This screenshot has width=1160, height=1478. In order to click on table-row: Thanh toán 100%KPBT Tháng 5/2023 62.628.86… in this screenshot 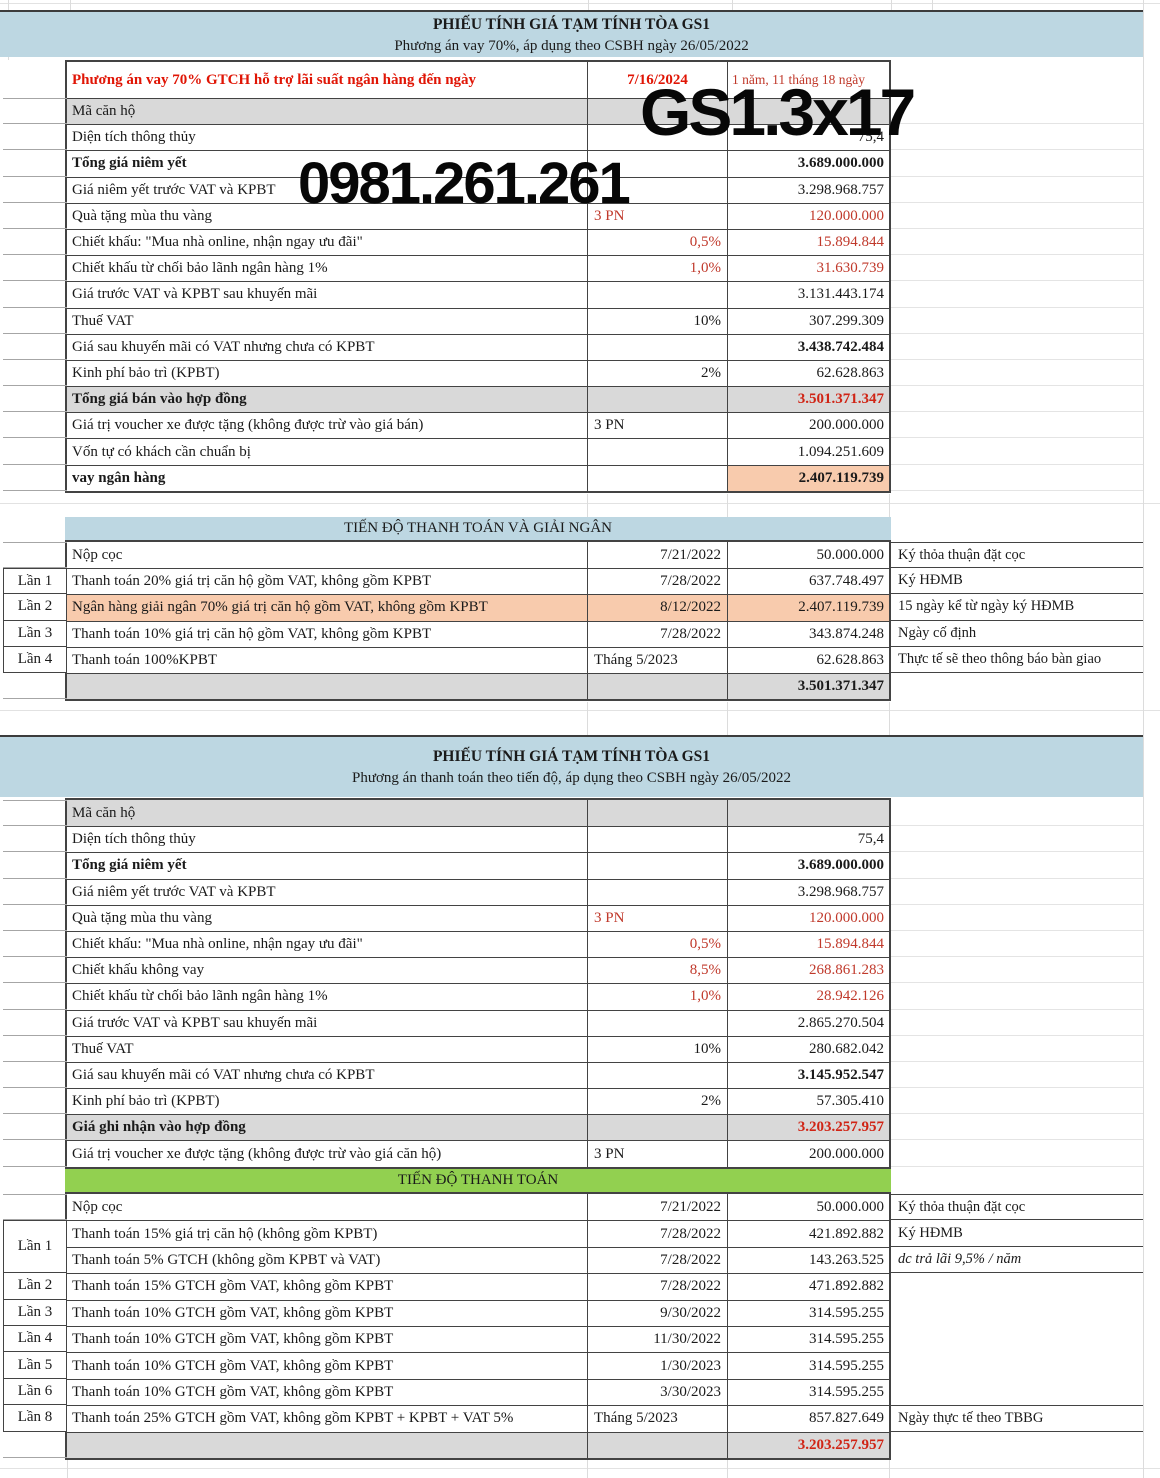, I will do `click(478, 659)`.